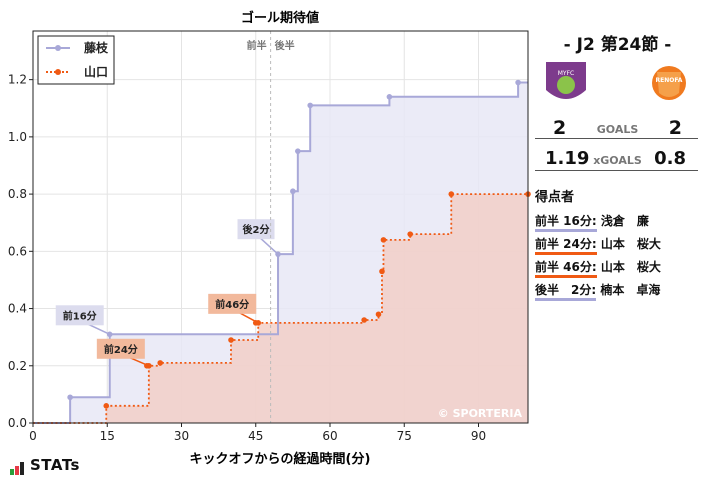 The image size is (707, 479). Describe the element at coordinates (17, 80) in the screenshot. I see `y-tick-label: 1.2` at that location.